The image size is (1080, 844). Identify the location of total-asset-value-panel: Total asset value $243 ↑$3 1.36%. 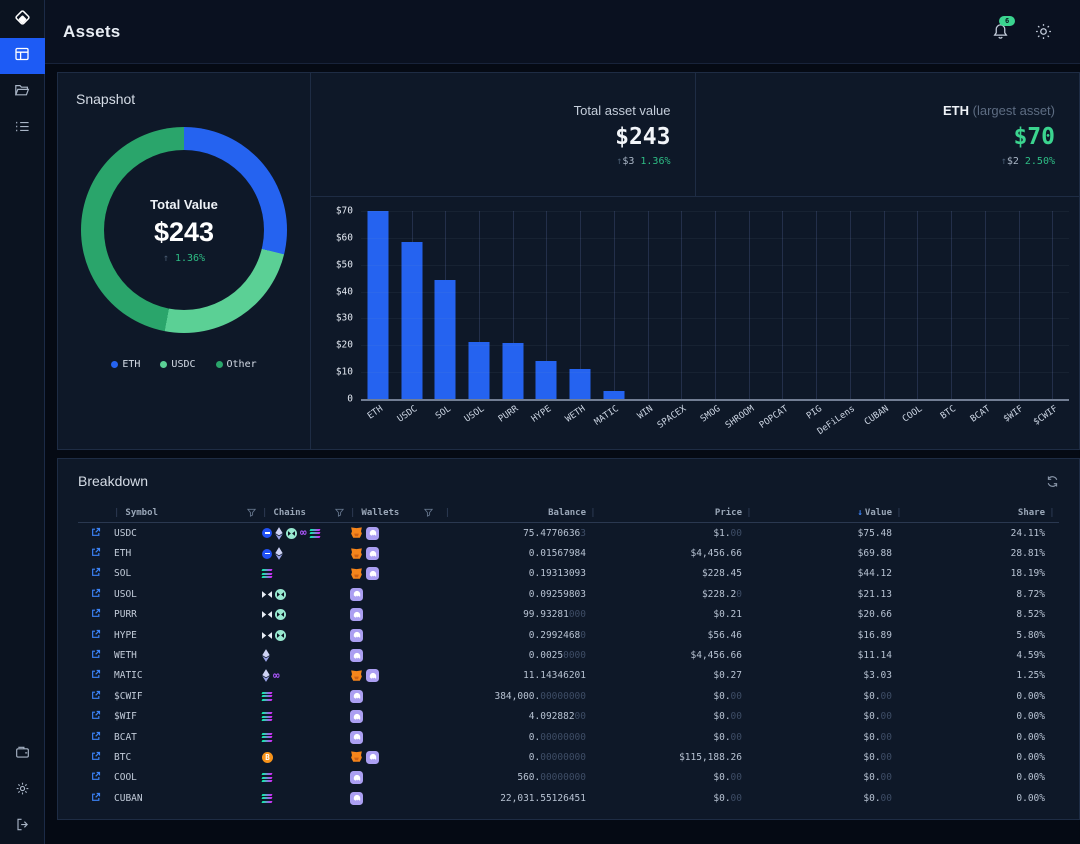
(503, 134).